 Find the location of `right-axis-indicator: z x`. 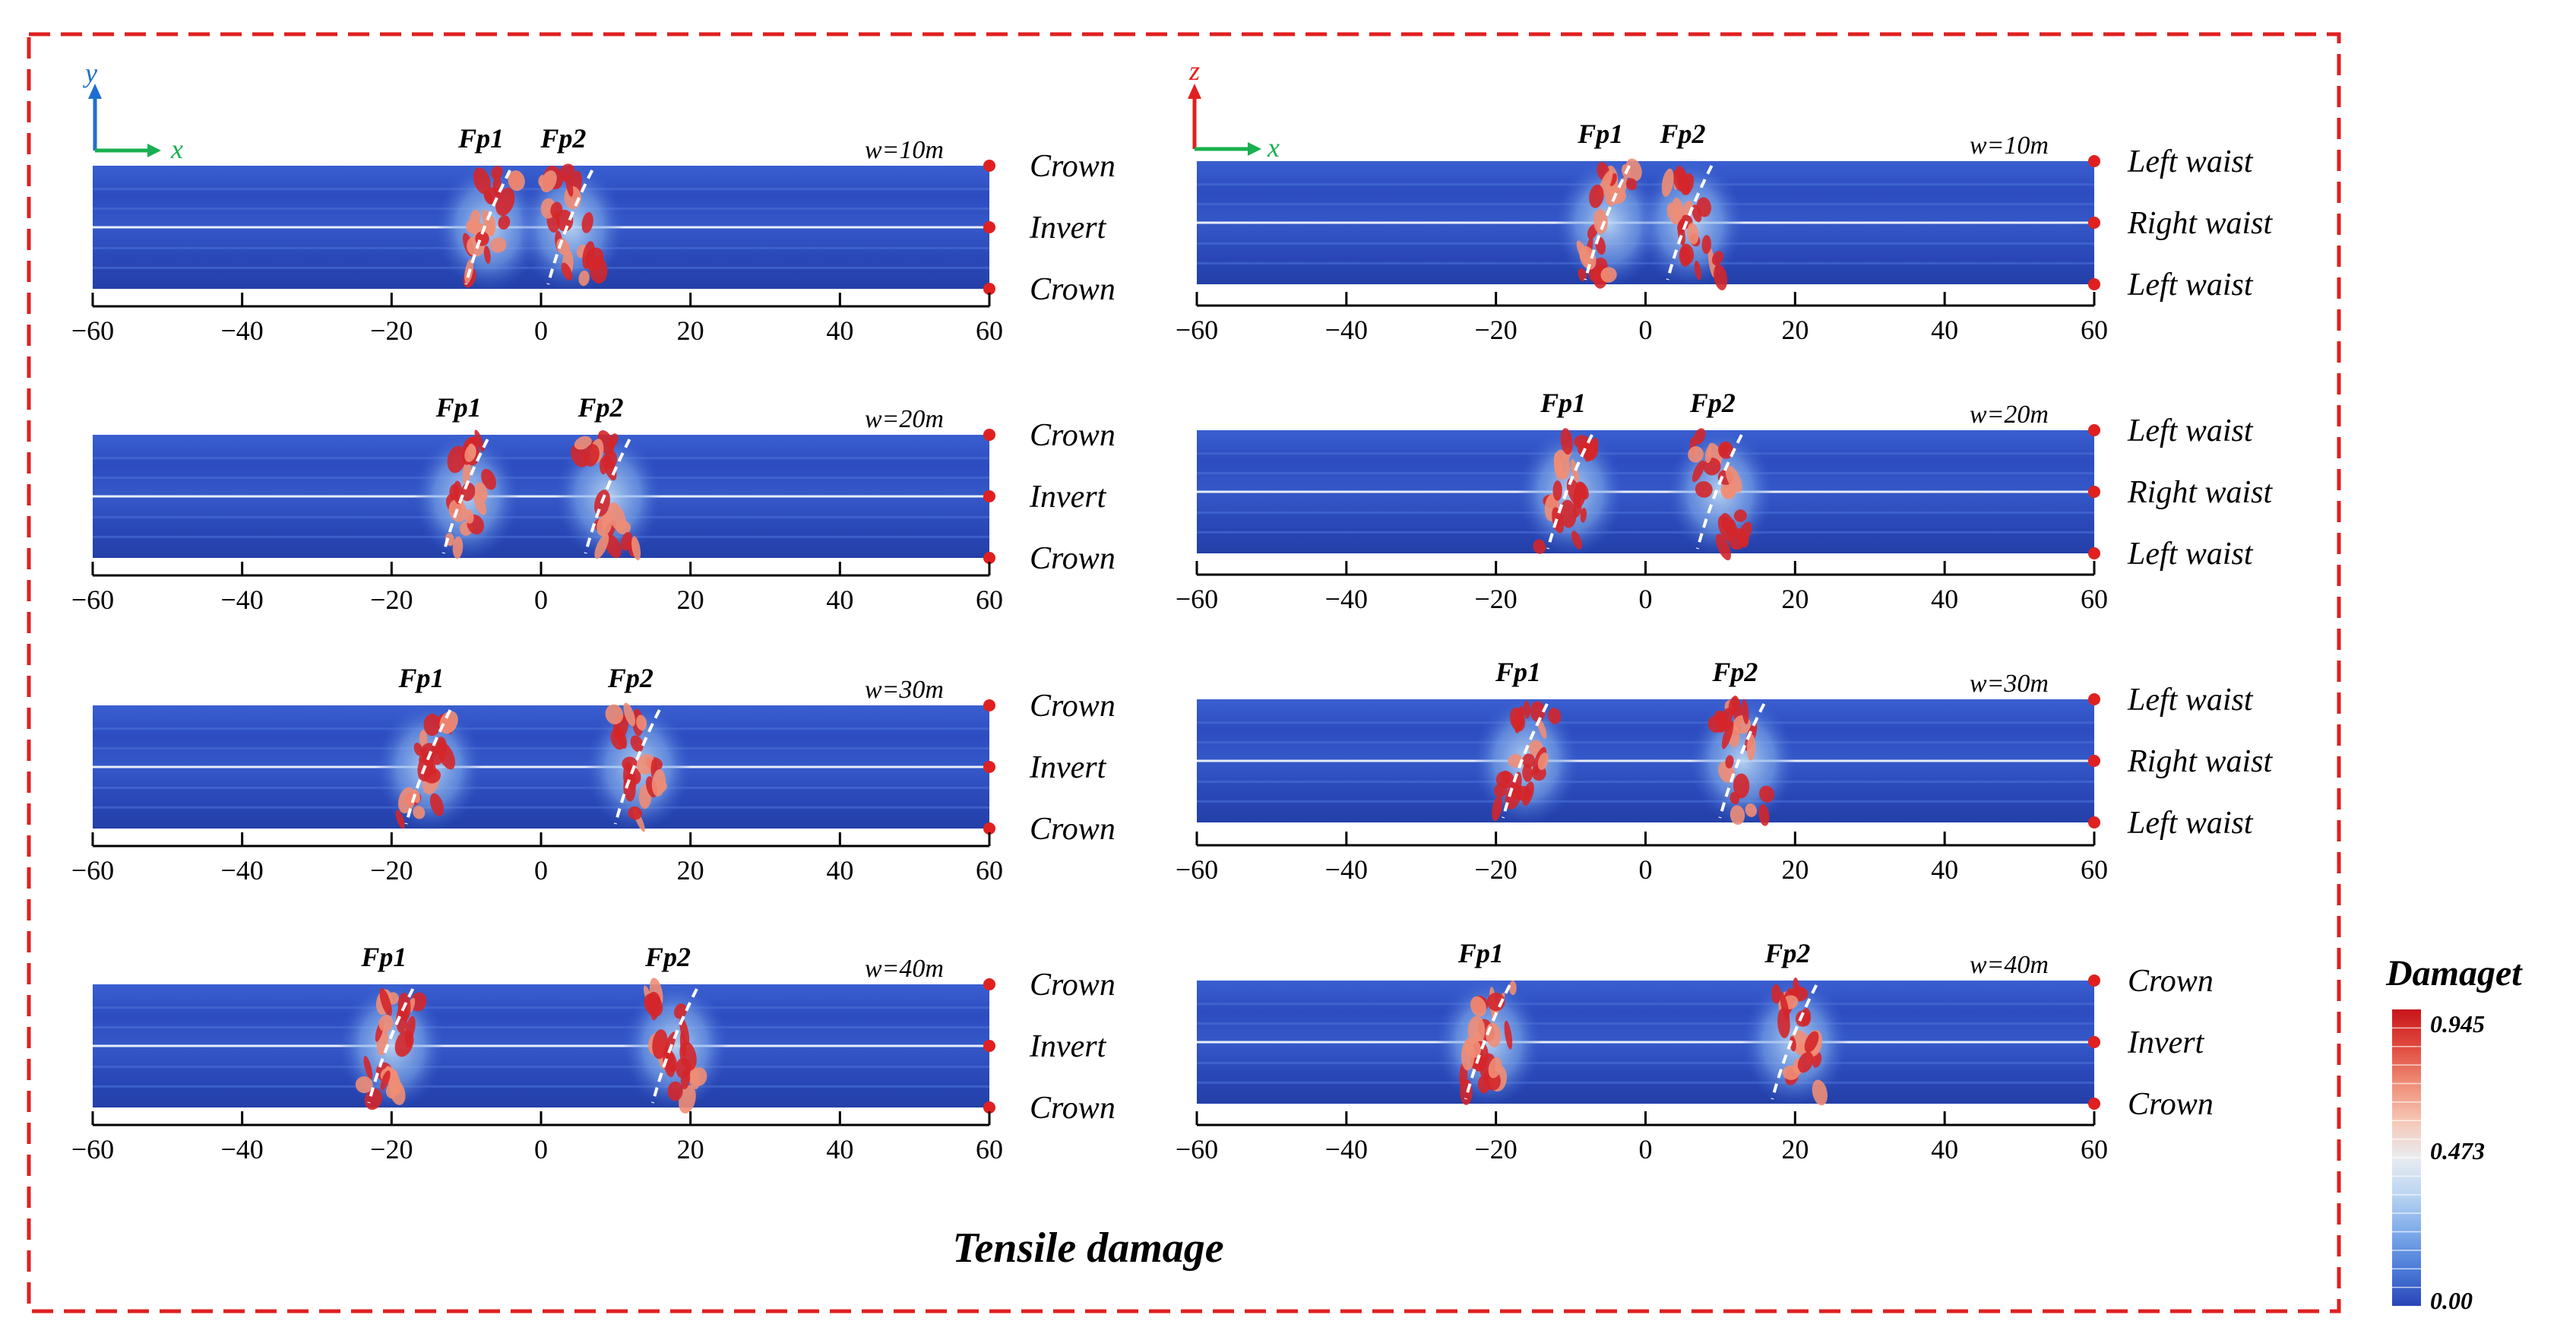

right-axis-indicator: z x is located at coordinates (1234, 109).